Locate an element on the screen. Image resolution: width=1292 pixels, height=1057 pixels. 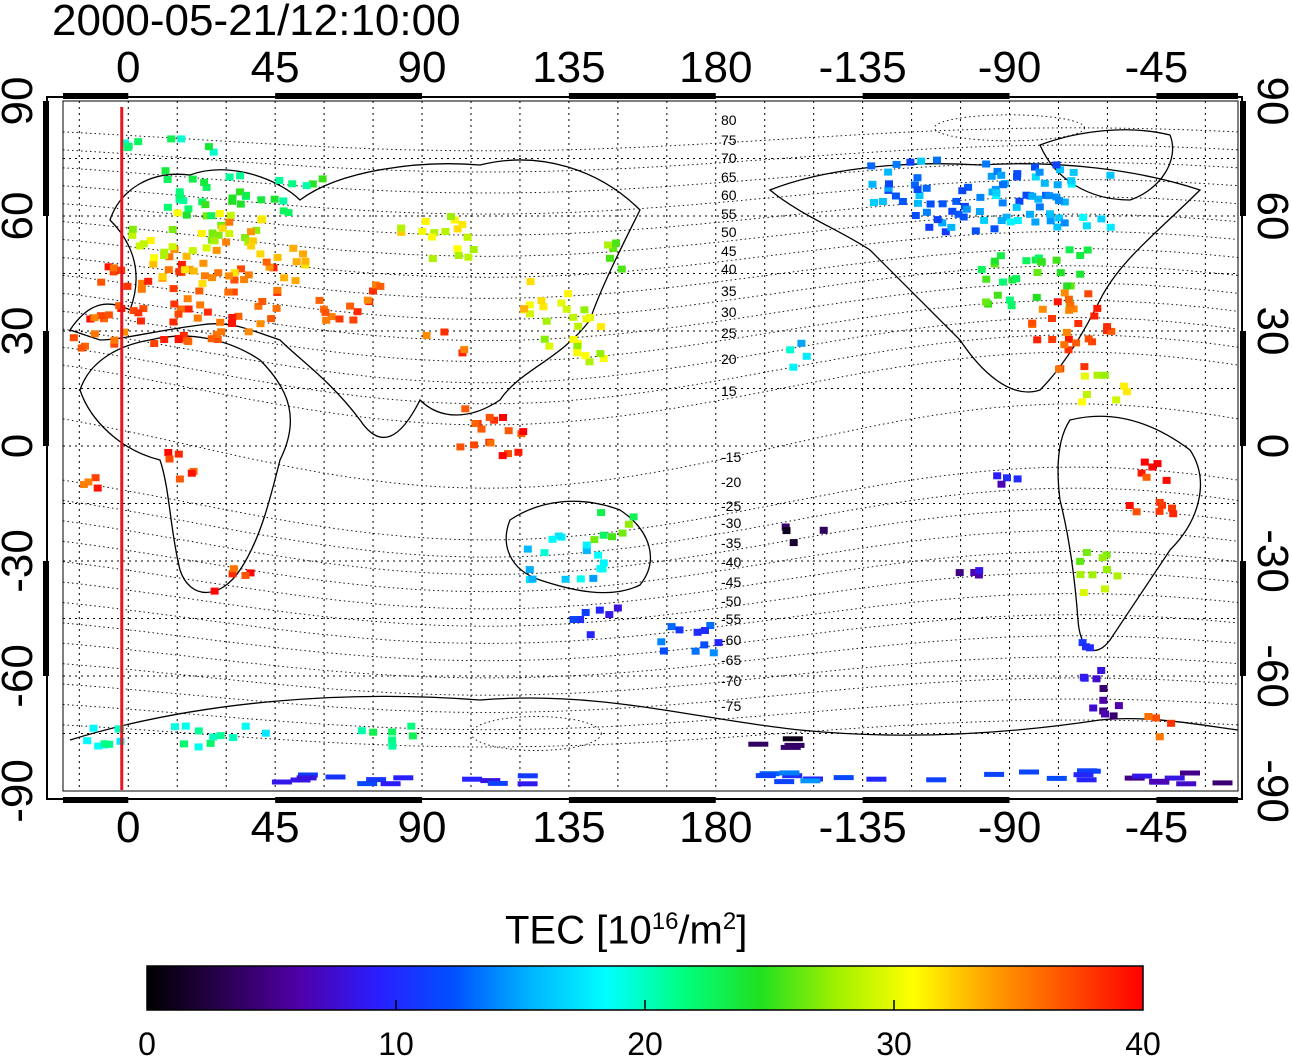
top-tick-label: -135 is located at coordinates (863, 67).